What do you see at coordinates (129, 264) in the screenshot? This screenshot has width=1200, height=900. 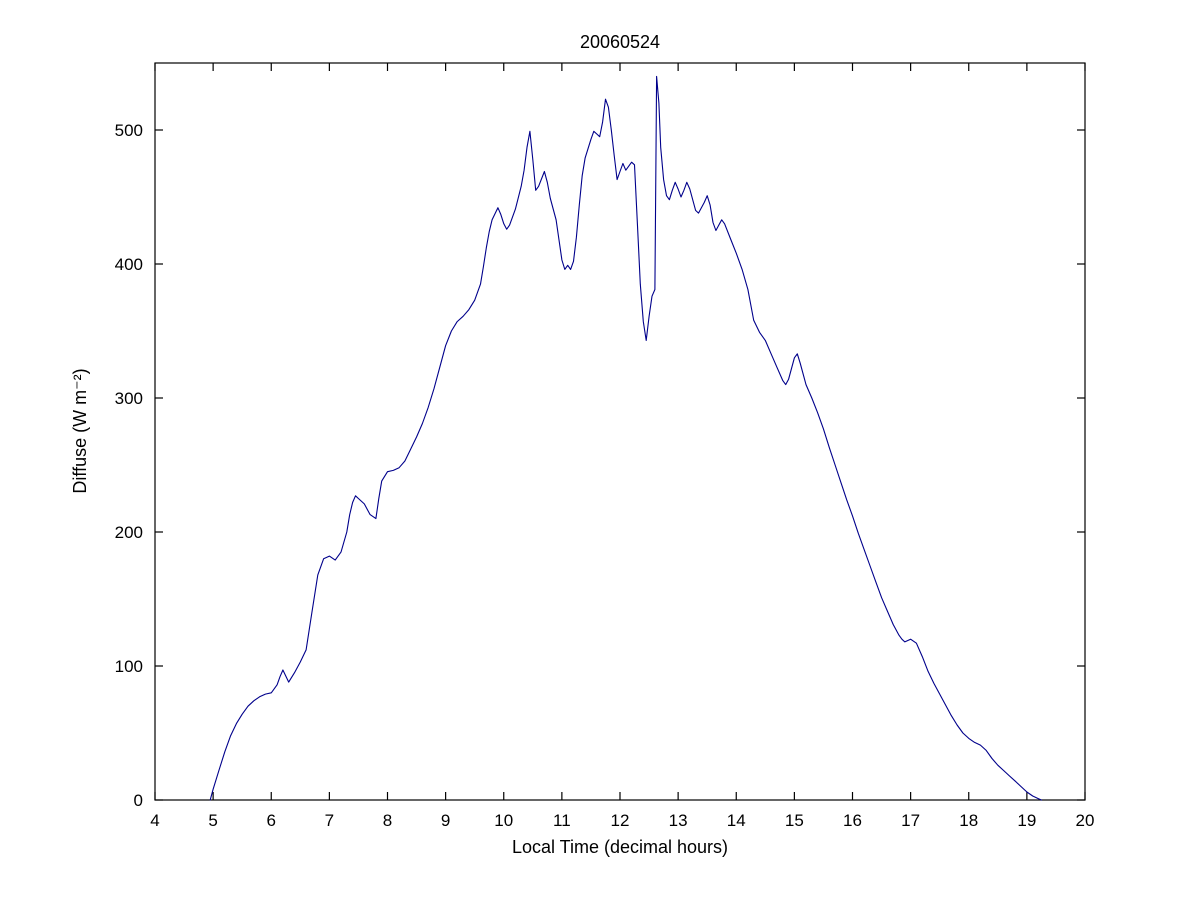 I see `y-tick-label: 400` at bounding box center [129, 264].